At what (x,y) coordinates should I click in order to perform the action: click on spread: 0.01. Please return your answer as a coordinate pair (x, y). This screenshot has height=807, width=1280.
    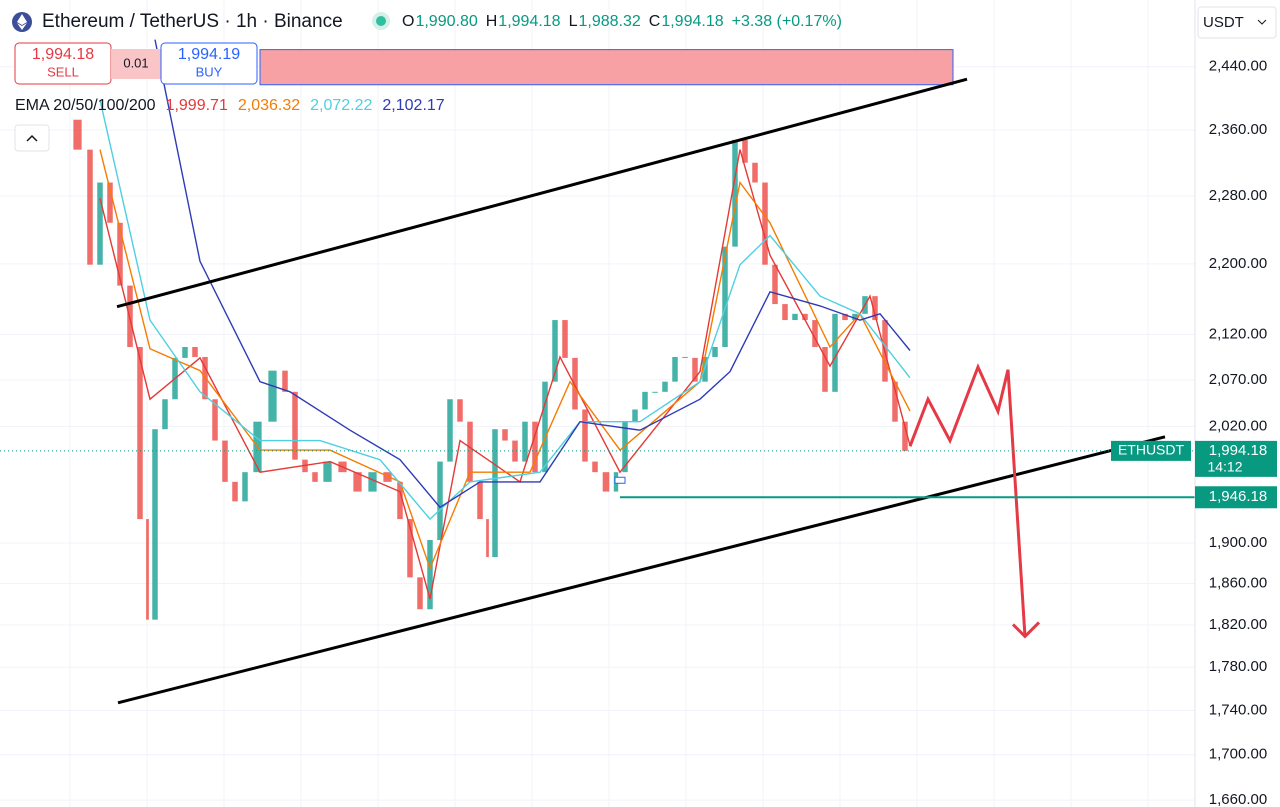
    Looking at the image, I should click on (135, 62).